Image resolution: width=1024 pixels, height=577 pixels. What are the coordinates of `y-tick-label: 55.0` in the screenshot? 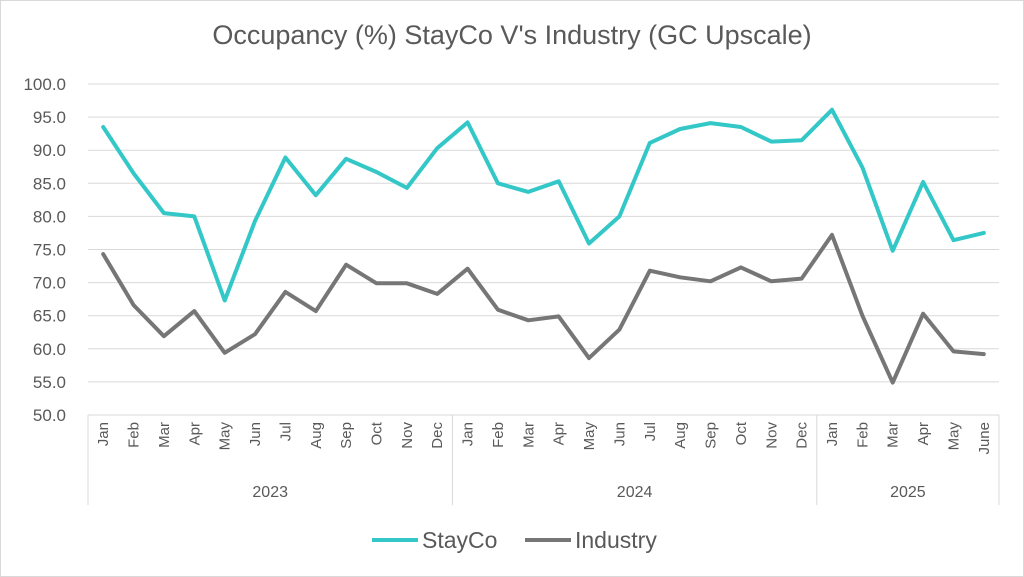 It's located at (49, 382).